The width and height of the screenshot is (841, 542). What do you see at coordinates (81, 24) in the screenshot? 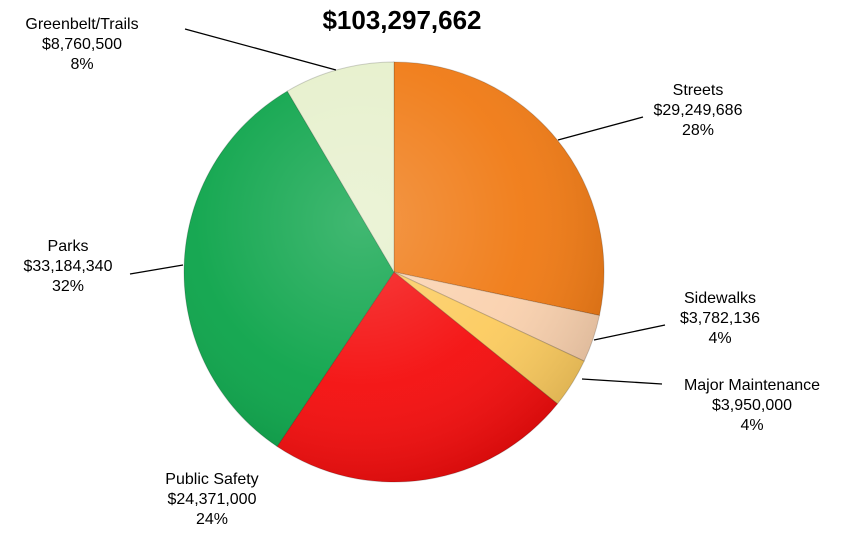
I see `slice-name-label: Greenbelt/Trails` at bounding box center [81, 24].